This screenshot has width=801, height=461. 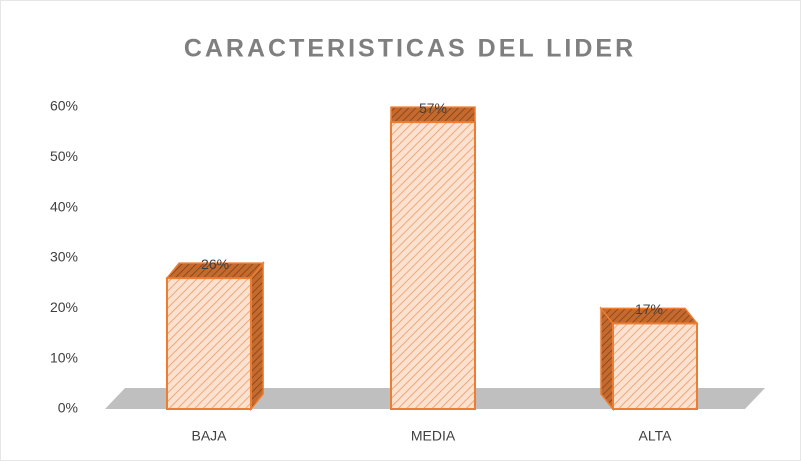 I want to click on x-tick-label: MEDIA, so click(x=433, y=436).